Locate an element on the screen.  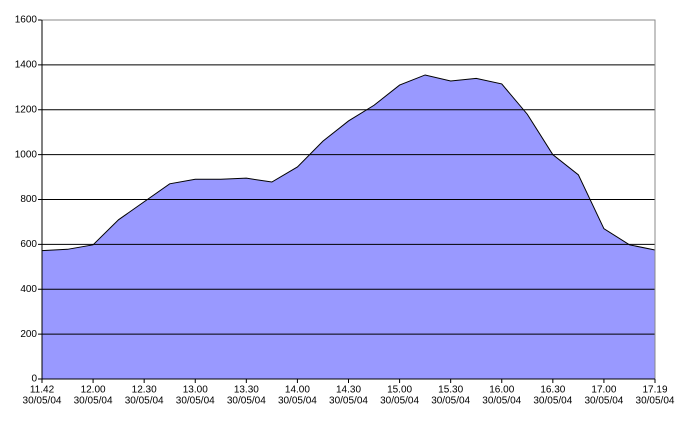
y-tick-label: 1200 is located at coordinates (26, 109).